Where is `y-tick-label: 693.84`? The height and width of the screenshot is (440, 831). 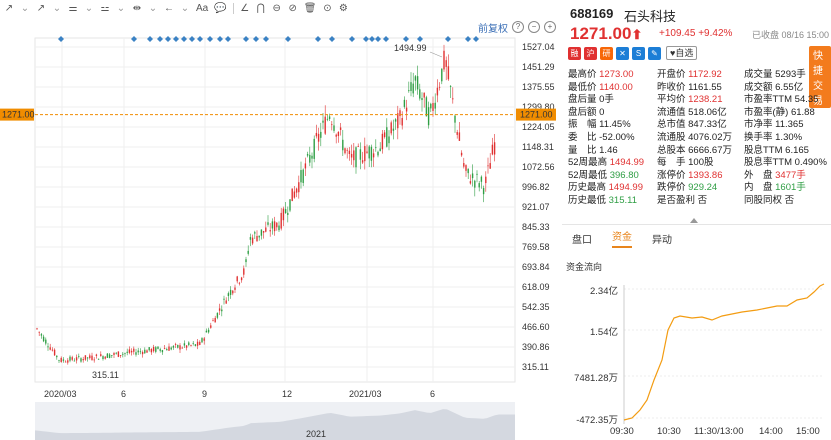 y-tick-label: 693.84 is located at coordinates (536, 267).